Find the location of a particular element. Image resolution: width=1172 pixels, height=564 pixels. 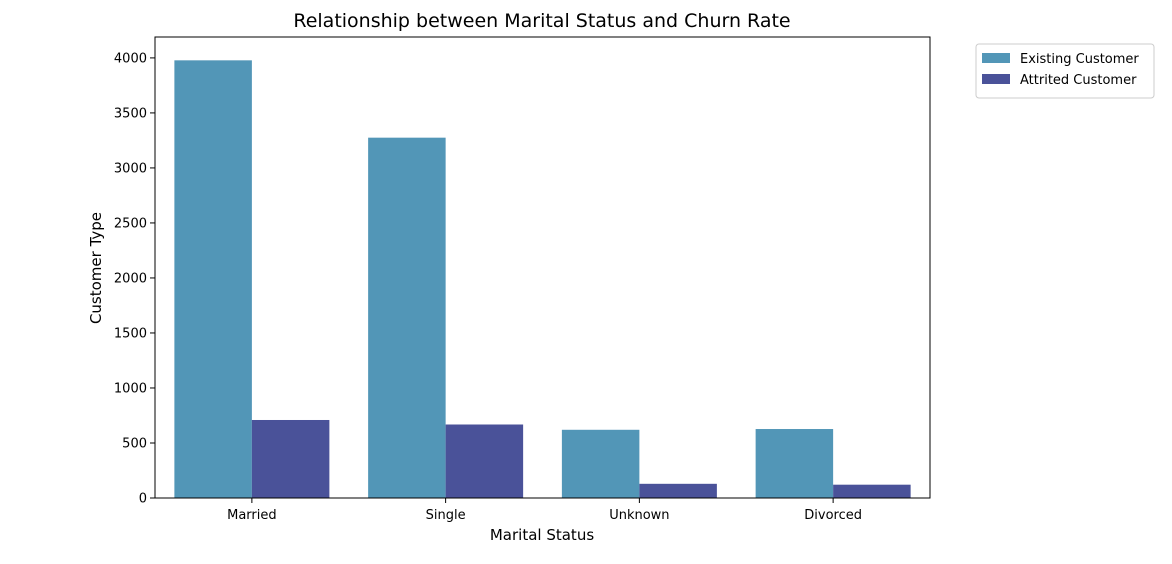

legend-label: Existing Customer is located at coordinates (1079, 59).